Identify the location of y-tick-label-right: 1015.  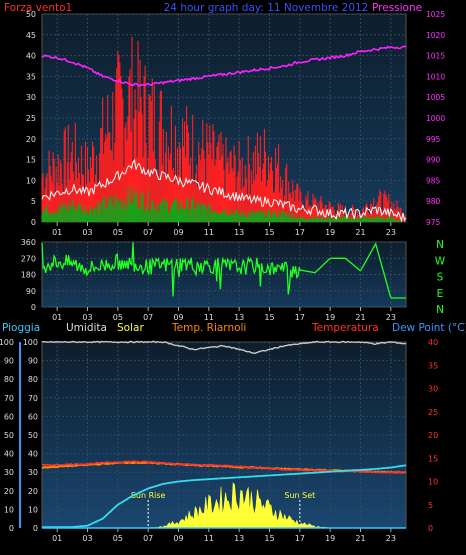
(435, 56).